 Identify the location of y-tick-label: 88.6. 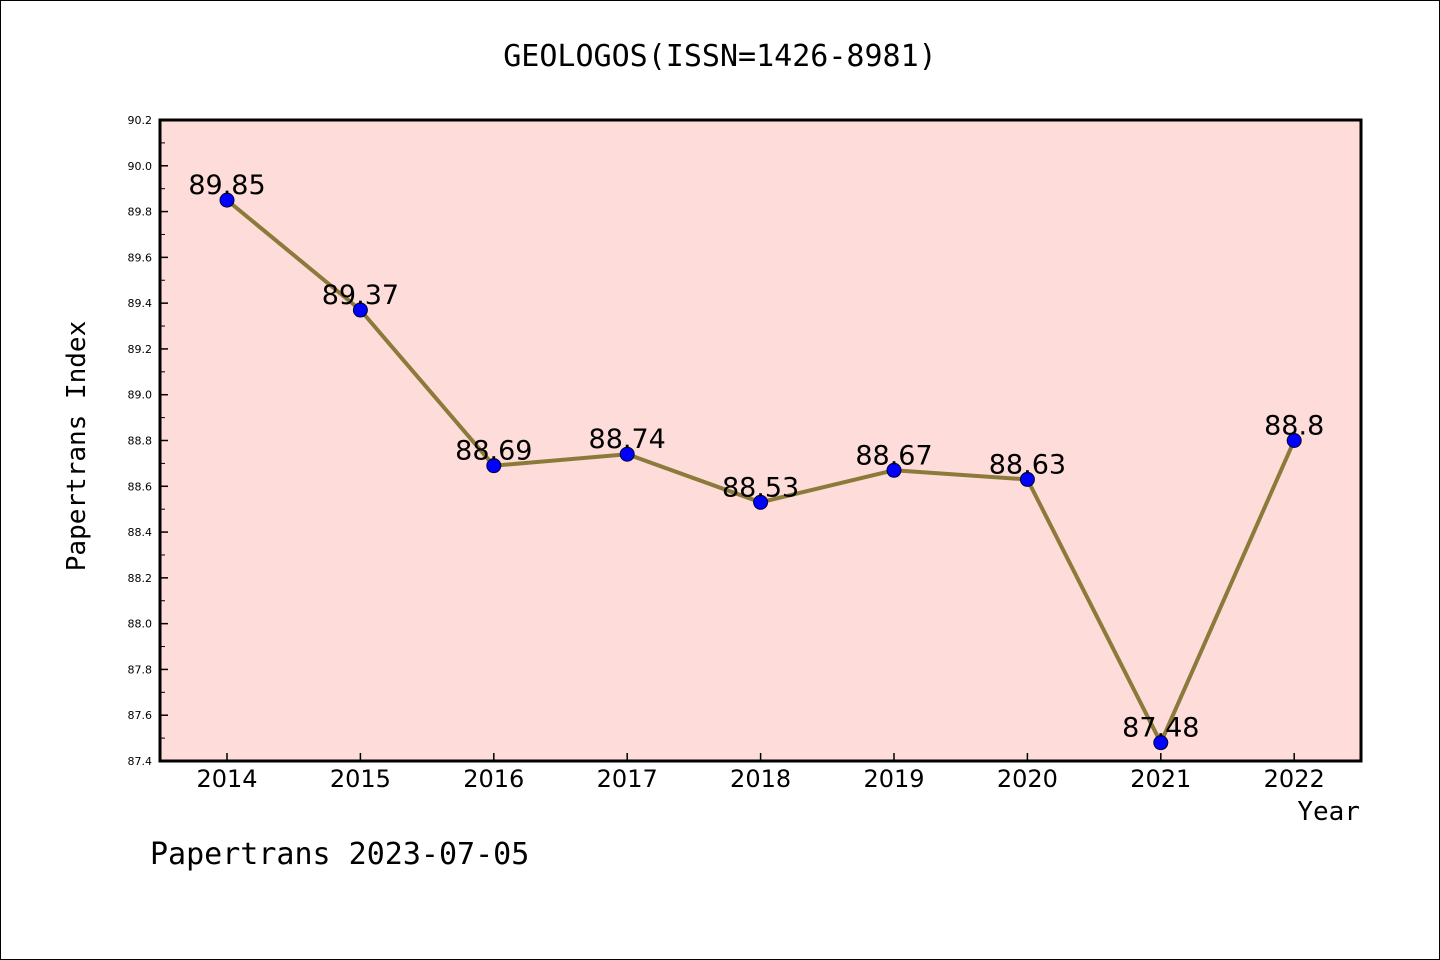
(140, 486).